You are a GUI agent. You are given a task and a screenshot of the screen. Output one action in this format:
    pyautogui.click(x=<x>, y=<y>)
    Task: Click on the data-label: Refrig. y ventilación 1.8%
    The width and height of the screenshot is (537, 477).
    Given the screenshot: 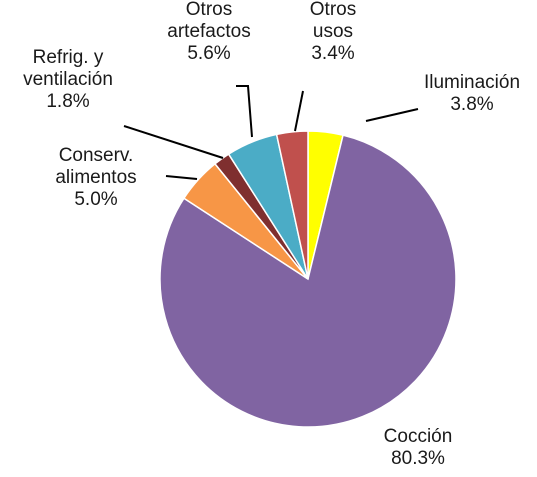 What is the action you would take?
    pyautogui.click(x=68, y=79)
    